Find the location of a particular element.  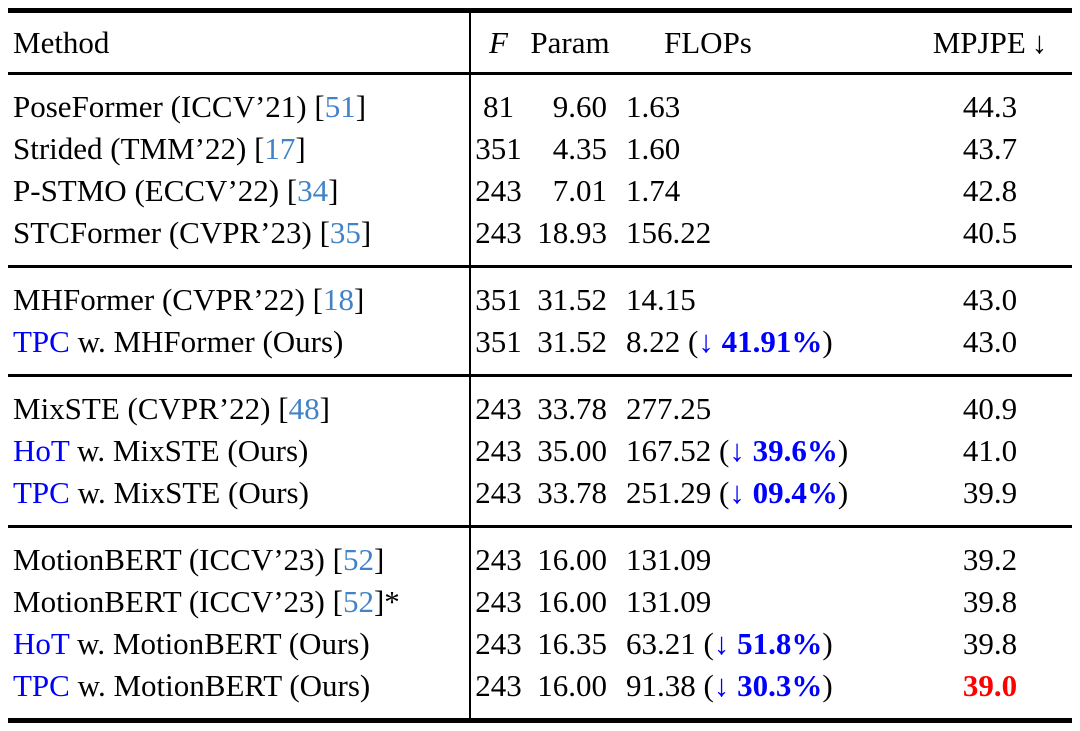

table-row: MixSTE (CVPR’22) [48] 243 33.78 277.25 40.9 is located at coordinates (540, 403).